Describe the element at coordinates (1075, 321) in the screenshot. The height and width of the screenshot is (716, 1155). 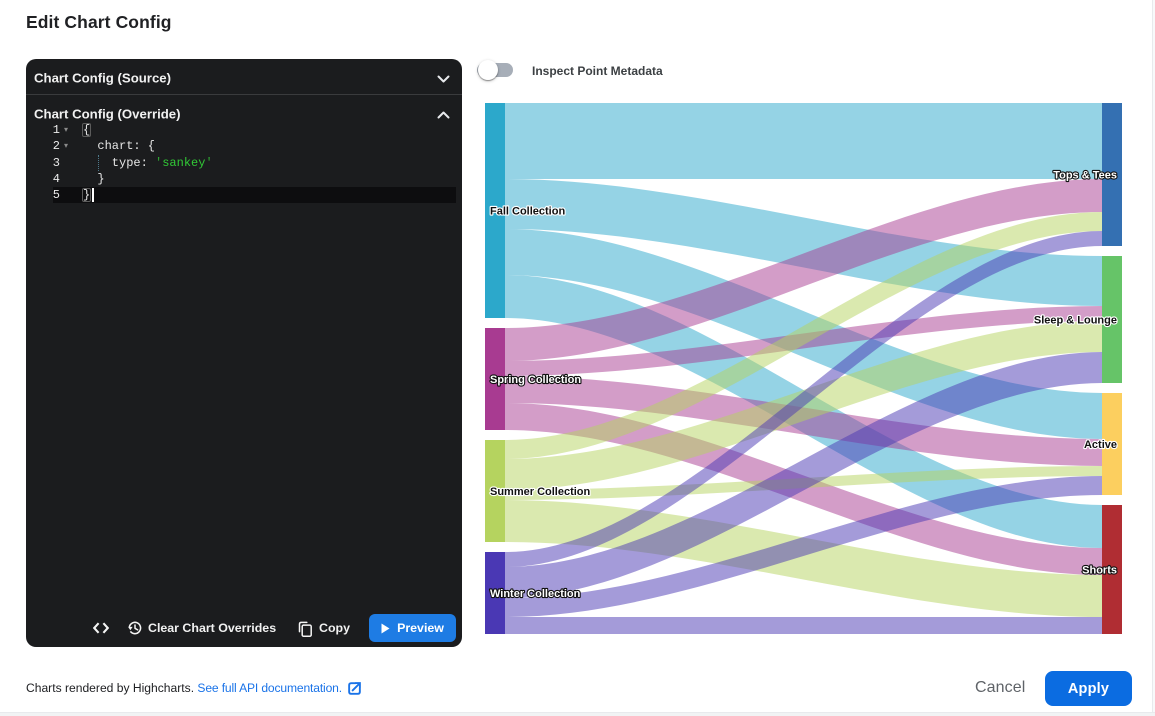
I see `svg-text: Sleep & Lounge` at that location.